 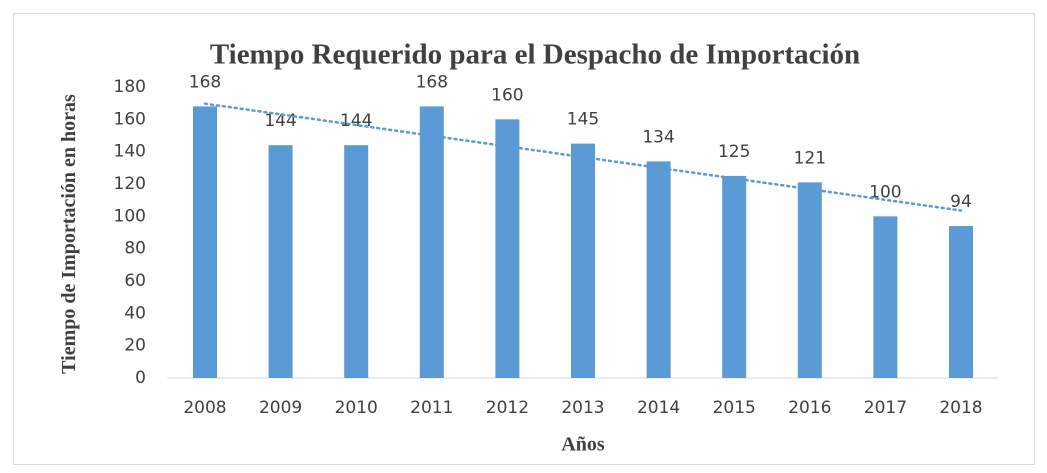 I want to click on y-tick-label: 80, so click(x=135, y=249).